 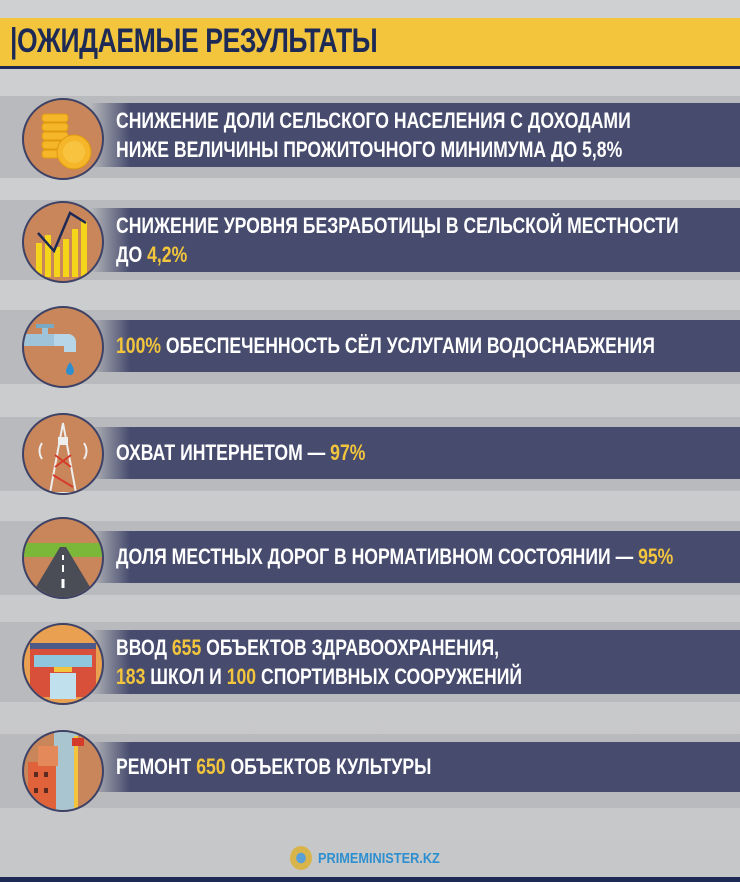 I want to click on bottom-divider, so click(x=370, y=879).